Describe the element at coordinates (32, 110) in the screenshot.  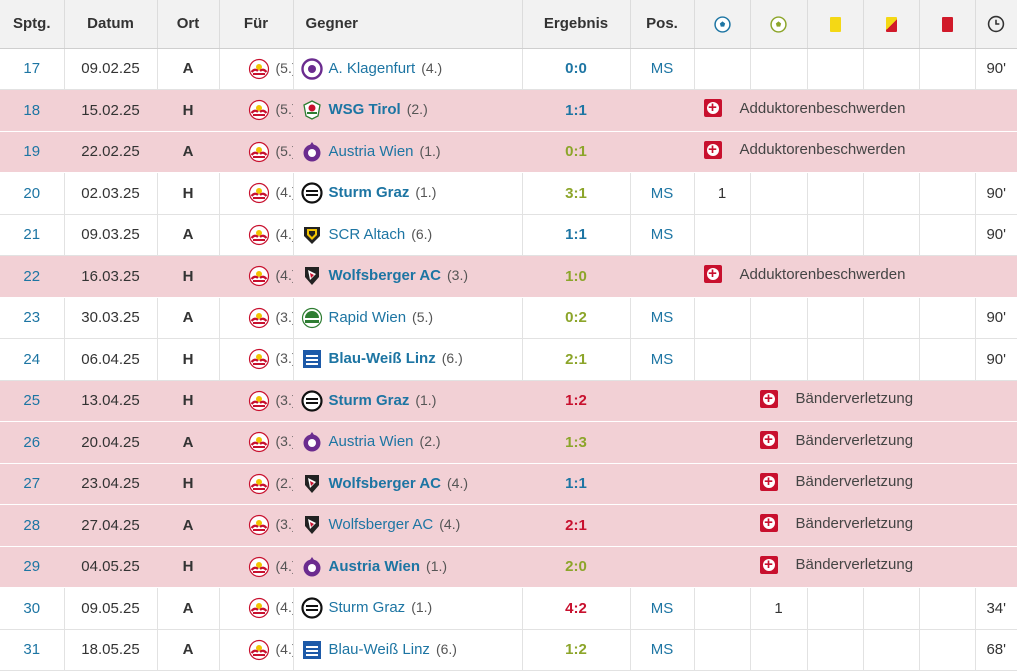
I see `matchday-link: 18` at that location.